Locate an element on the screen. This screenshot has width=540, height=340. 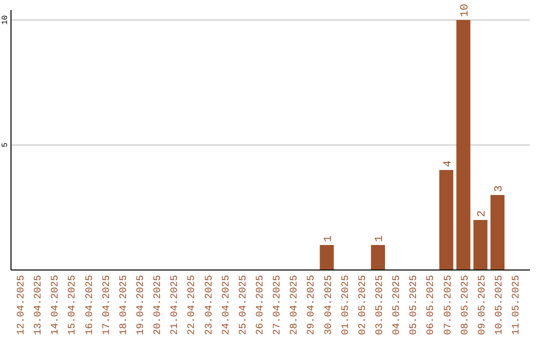
x-tick-label: 20.04.2025 is located at coordinates (158, 305).